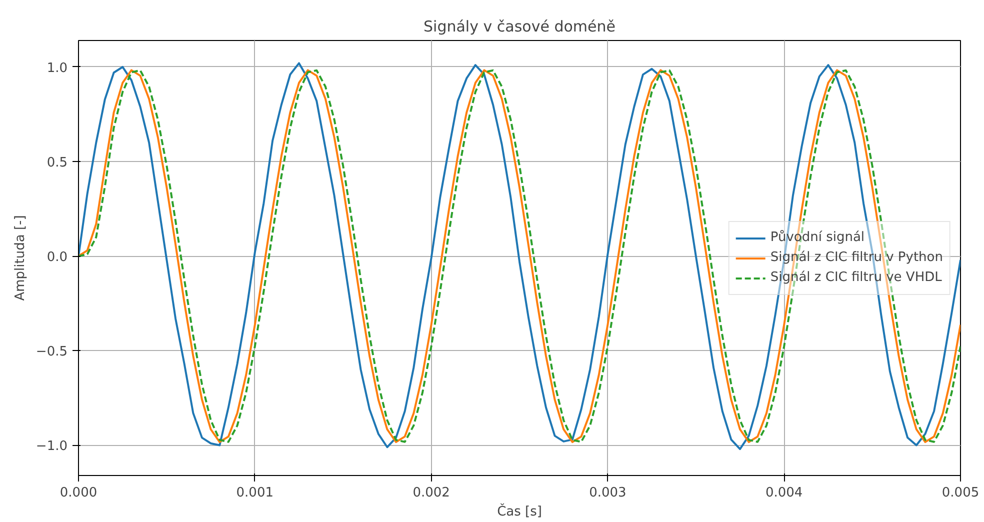 The width and height of the screenshot is (984, 522). What do you see at coordinates (79, 493) in the screenshot?
I see `x-tick-label: 0.000` at bounding box center [79, 493].